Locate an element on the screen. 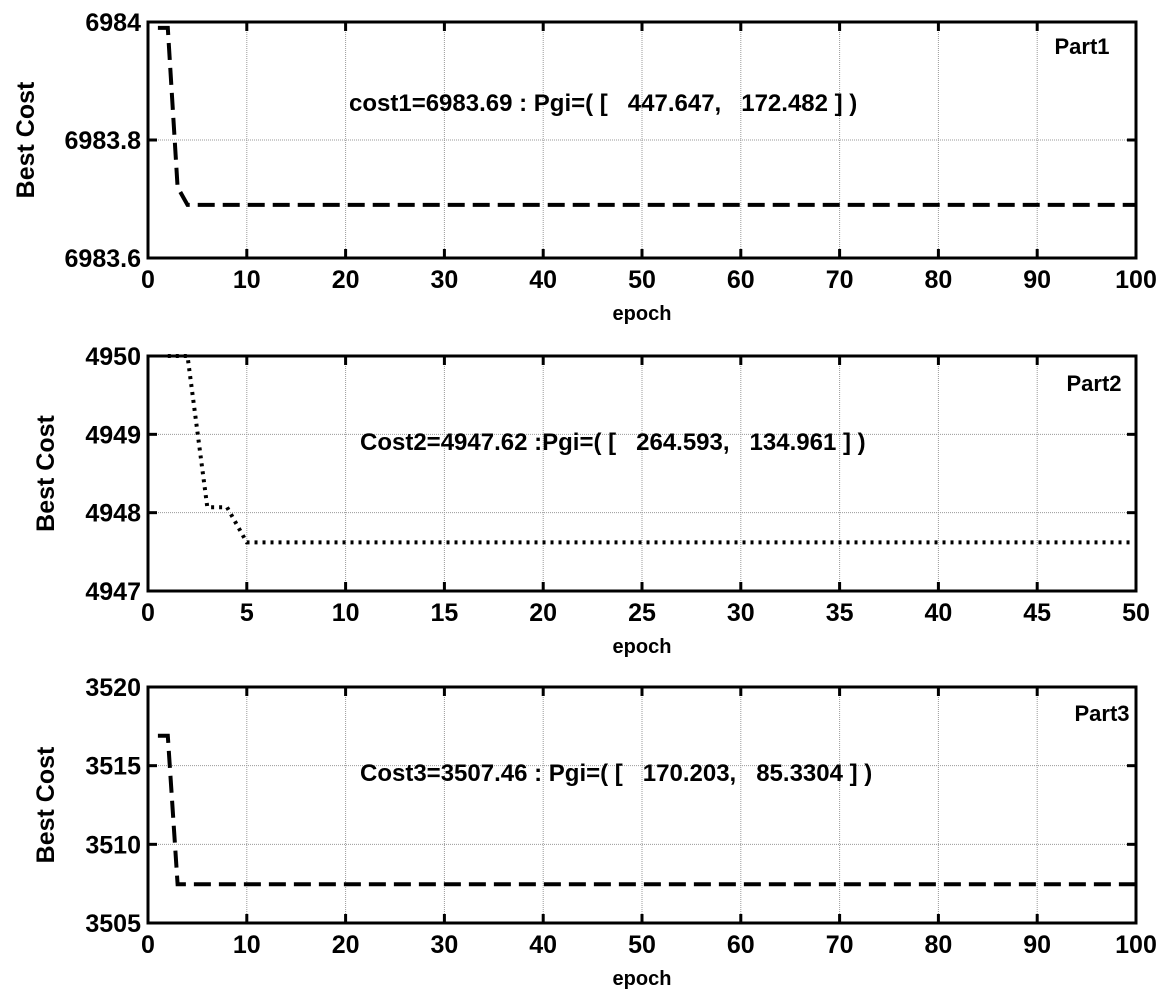 Image resolution: width=1168 pixels, height=1001 pixels. x-tick-label: 25 is located at coordinates (642, 613).